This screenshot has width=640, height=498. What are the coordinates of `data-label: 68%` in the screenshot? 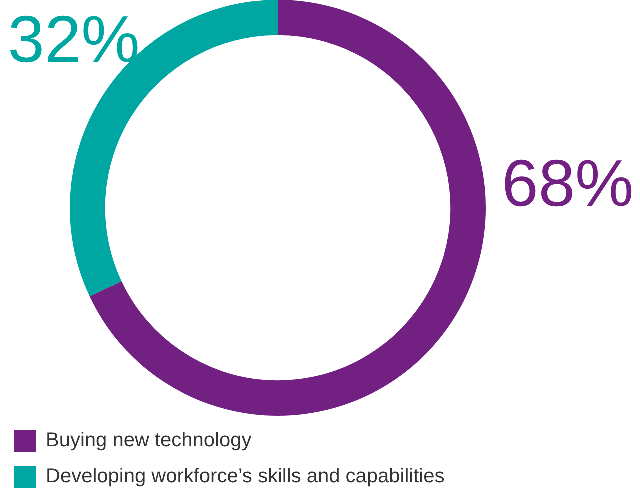 It's located at (568, 183).